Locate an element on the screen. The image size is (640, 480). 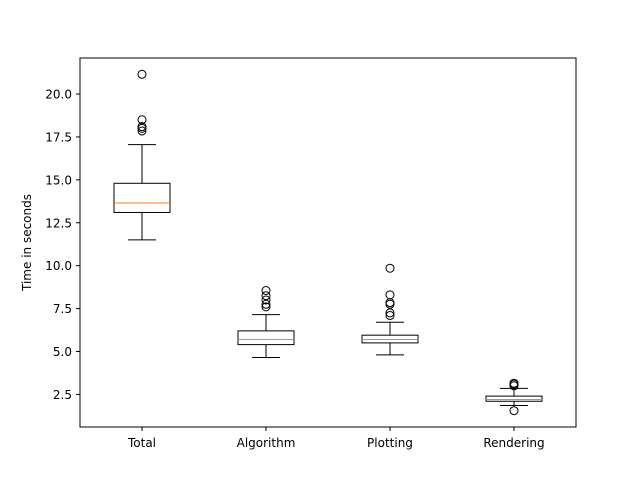
x-tick-label: Plotting is located at coordinates (390, 443).